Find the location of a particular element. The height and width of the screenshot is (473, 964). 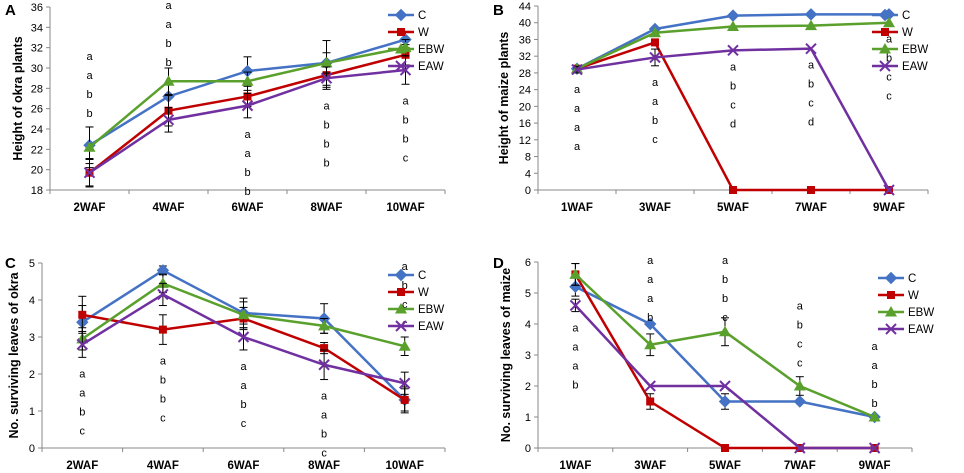

y-tick-label: 32 is located at coordinates (525, 57).